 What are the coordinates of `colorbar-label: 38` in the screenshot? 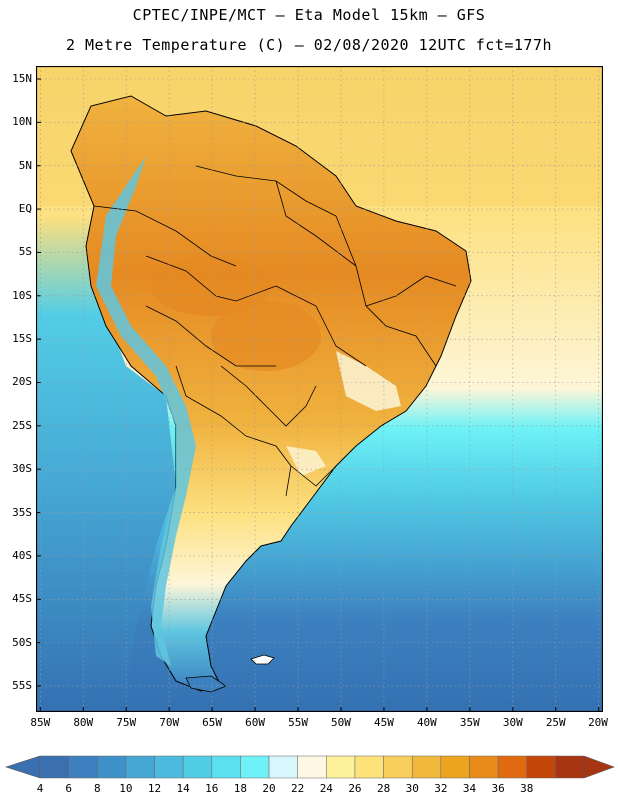 It's located at (527, 788).